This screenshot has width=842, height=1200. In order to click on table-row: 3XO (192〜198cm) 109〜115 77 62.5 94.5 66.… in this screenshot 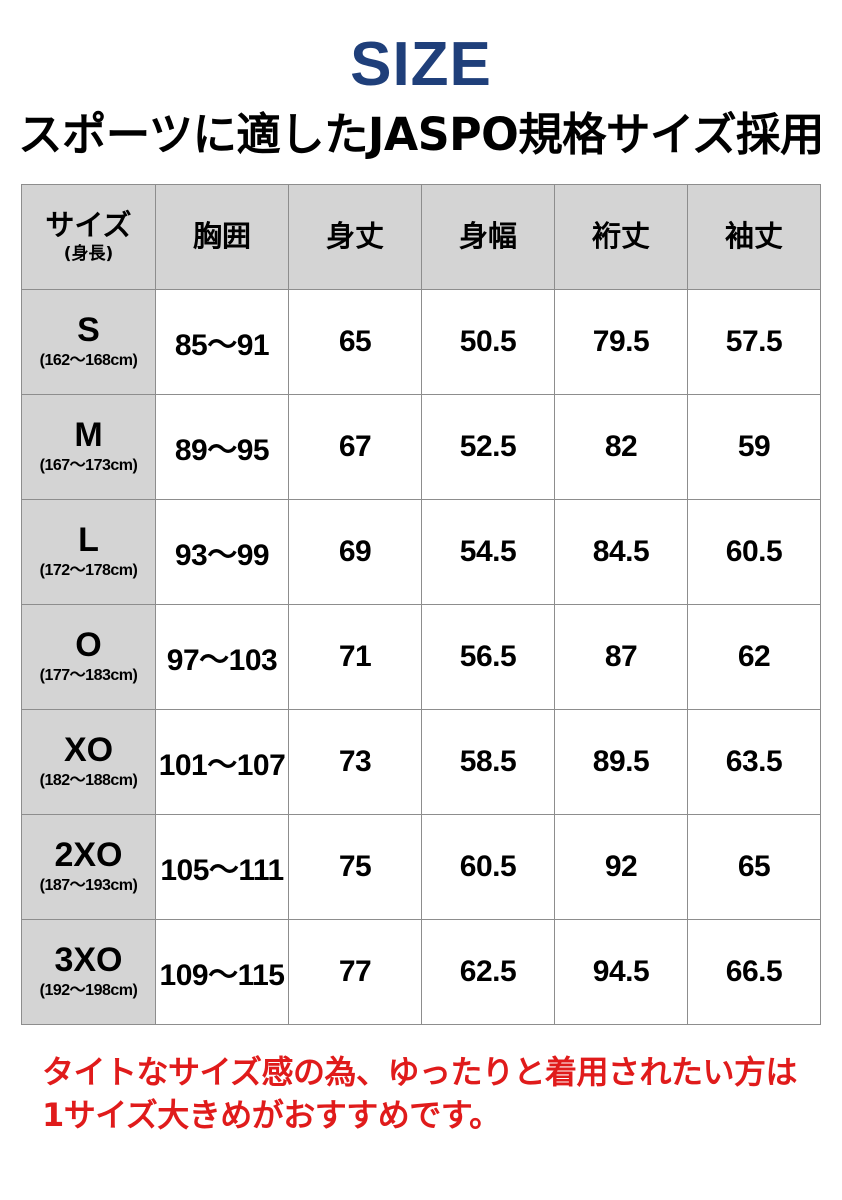, I will do `click(421, 971)`.